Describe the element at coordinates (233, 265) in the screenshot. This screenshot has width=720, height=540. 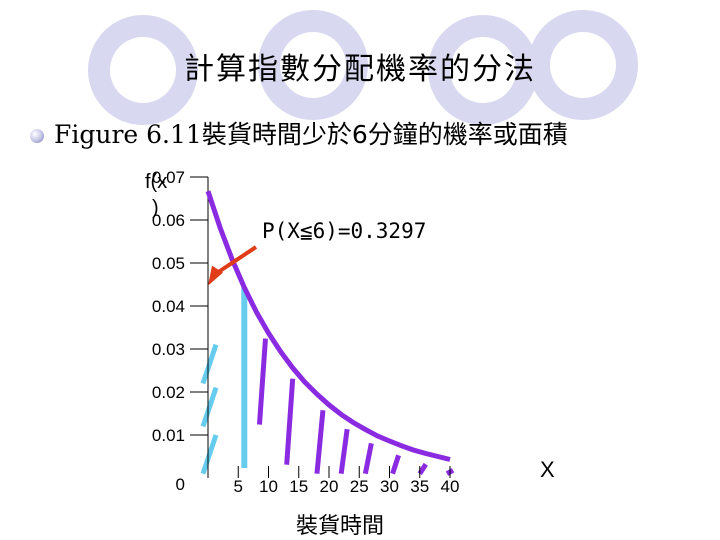
I see `arrow-icon` at that location.